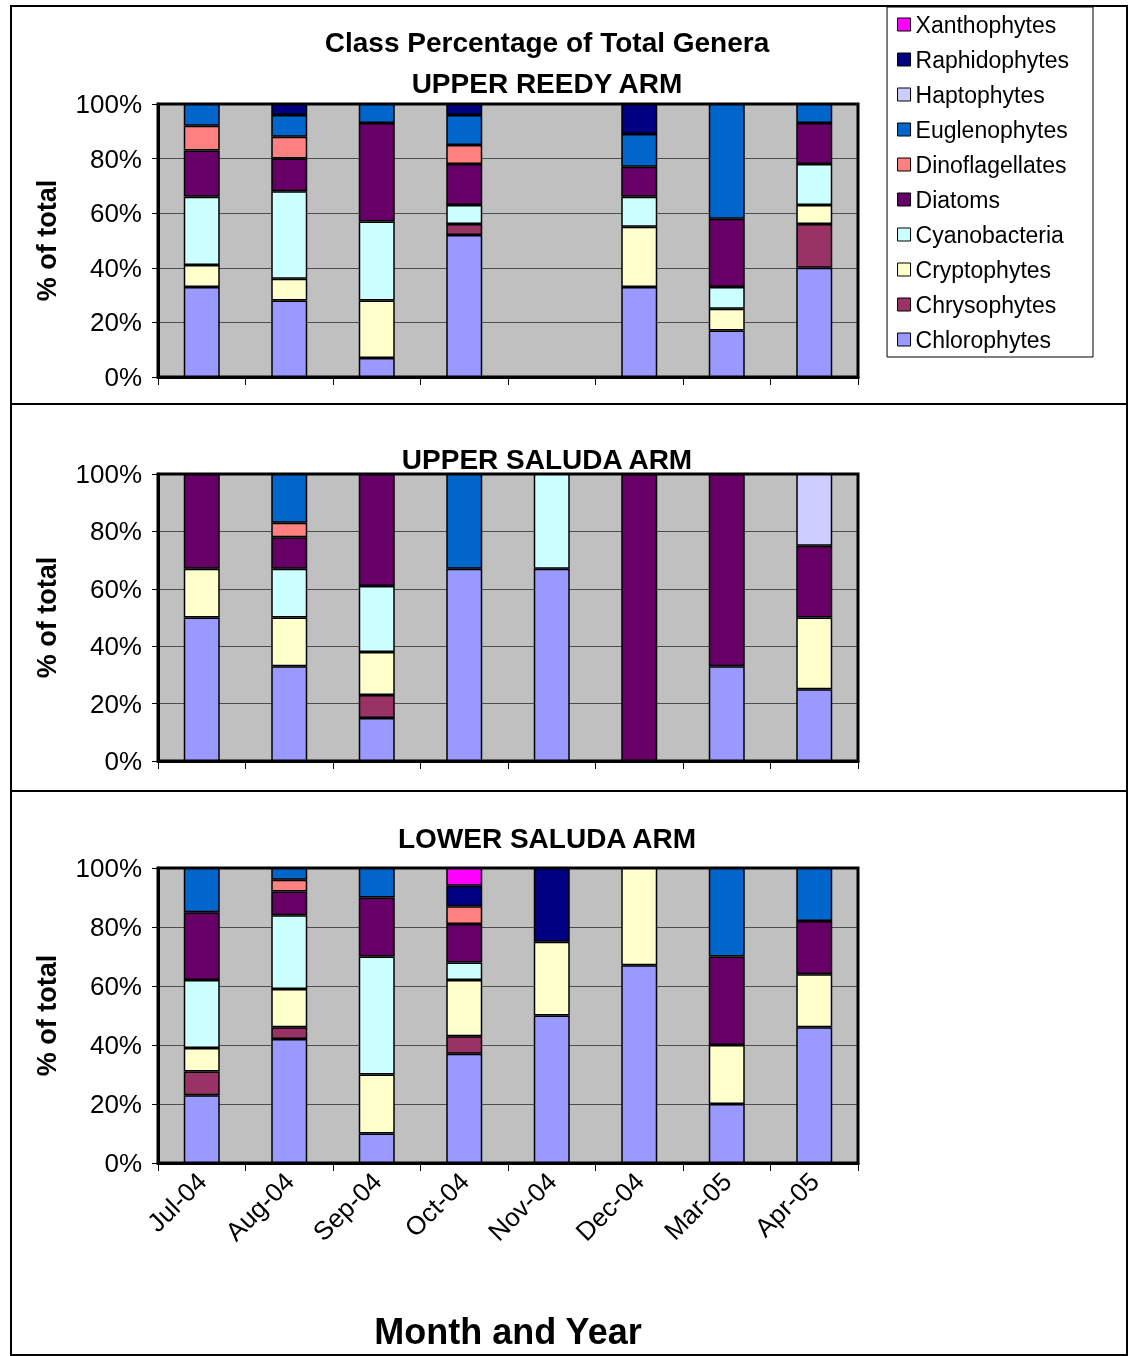 Image resolution: width=1133 pixels, height=1356 pixels. I want to click on legend-label: Euglenophytes, so click(991, 129).